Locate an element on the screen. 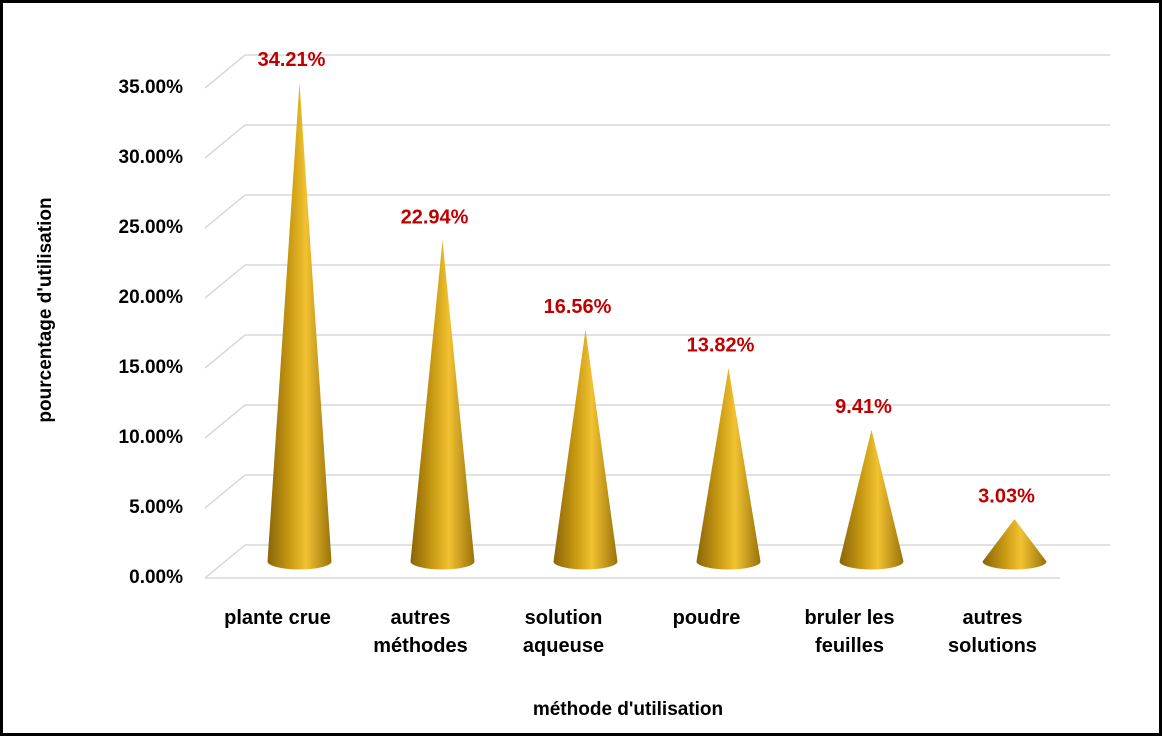  value-label: 3.03% is located at coordinates (1006, 496).